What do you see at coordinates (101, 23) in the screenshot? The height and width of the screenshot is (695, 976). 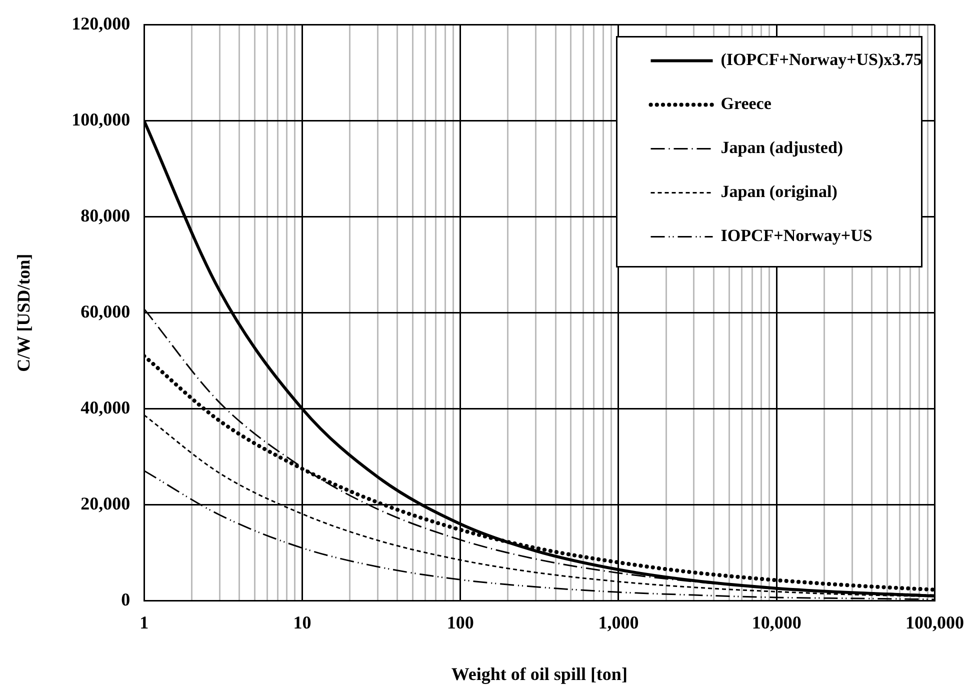 I see `y-tick-label: 120,000` at bounding box center [101, 23].